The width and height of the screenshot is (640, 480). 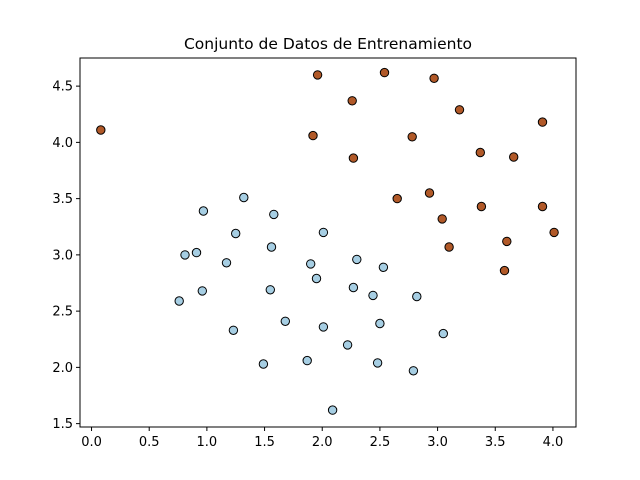 I want to click on y-tick-label: 2.5, so click(x=62, y=312).